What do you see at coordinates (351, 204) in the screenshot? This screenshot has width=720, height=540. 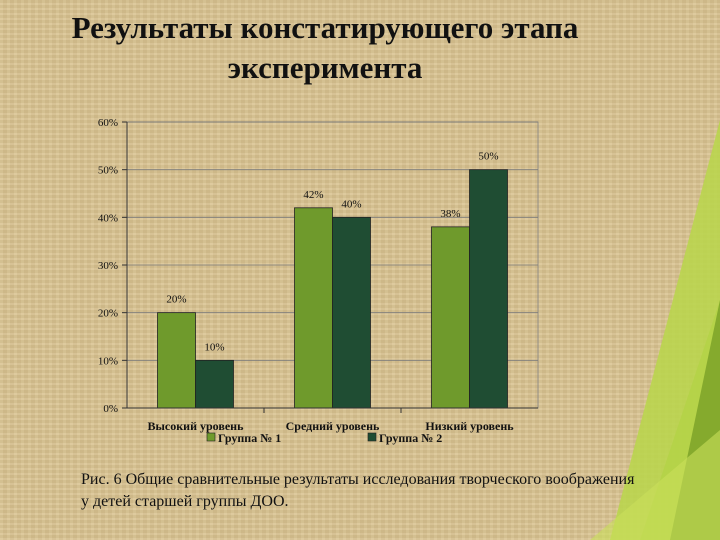 I see `data-label: 40%` at bounding box center [351, 204].